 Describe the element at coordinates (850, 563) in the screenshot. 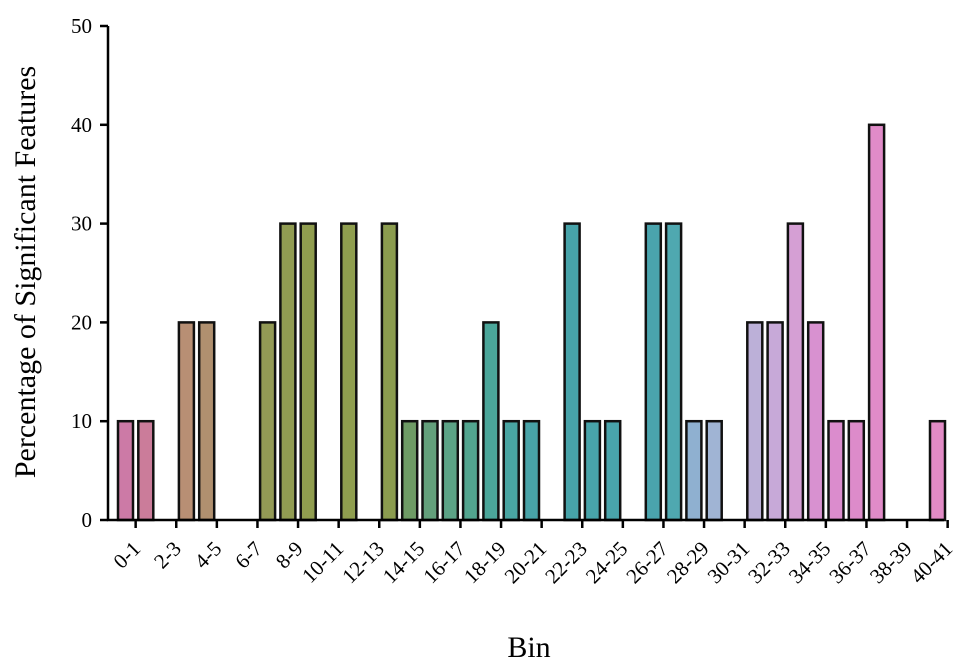

I see `x-tick-label: 36-37` at that location.